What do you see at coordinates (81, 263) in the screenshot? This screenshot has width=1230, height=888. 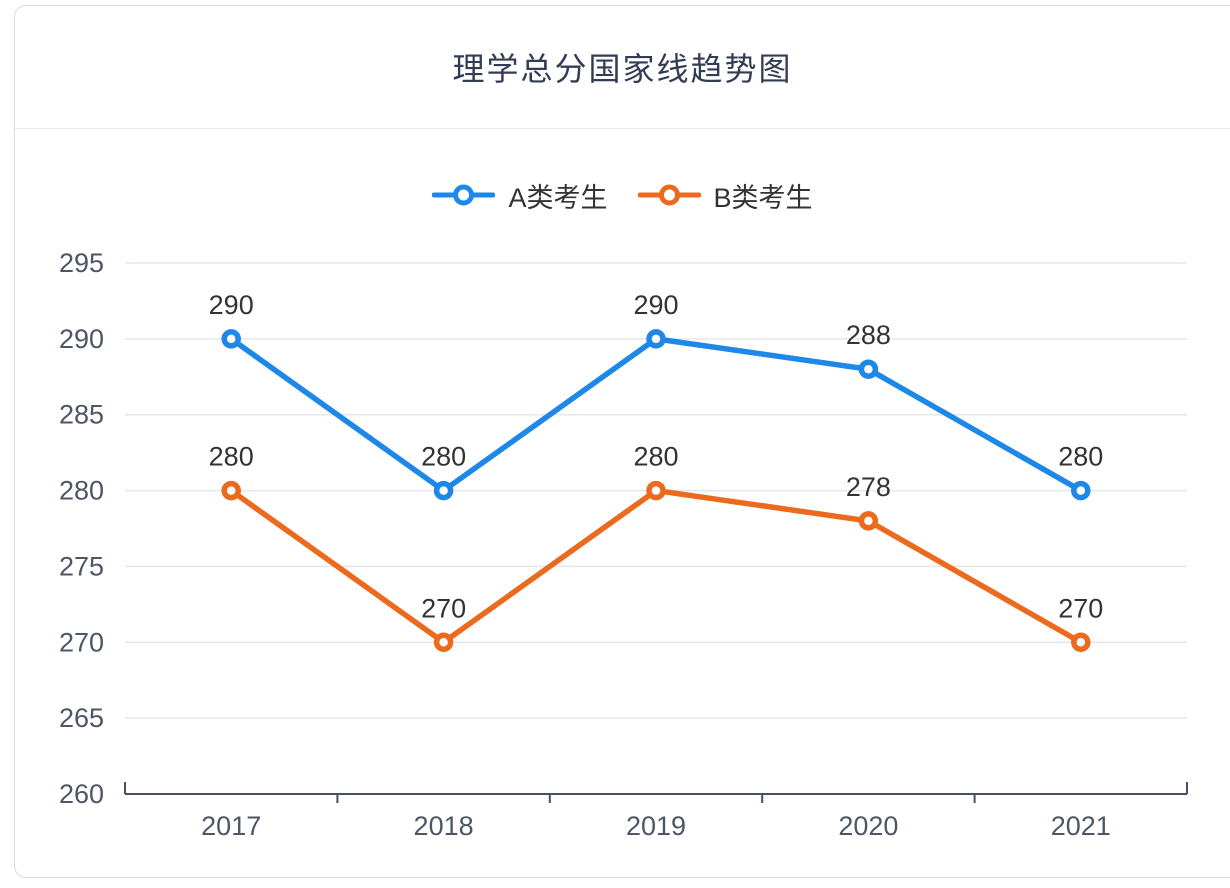 I see `y-axis-label: 295` at bounding box center [81, 263].